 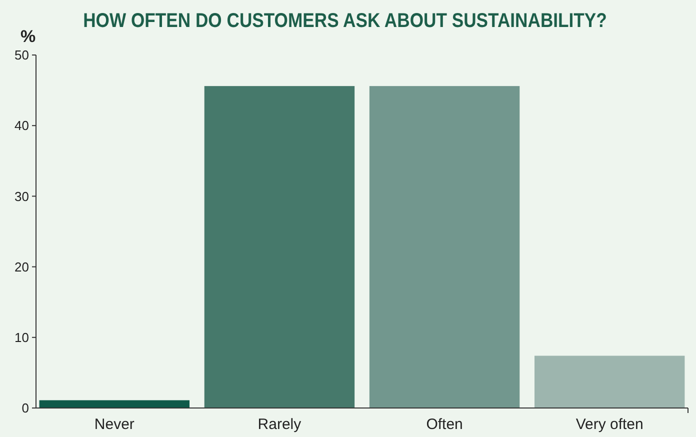 I want to click on y-tick-label: 0, so click(x=25, y=408).